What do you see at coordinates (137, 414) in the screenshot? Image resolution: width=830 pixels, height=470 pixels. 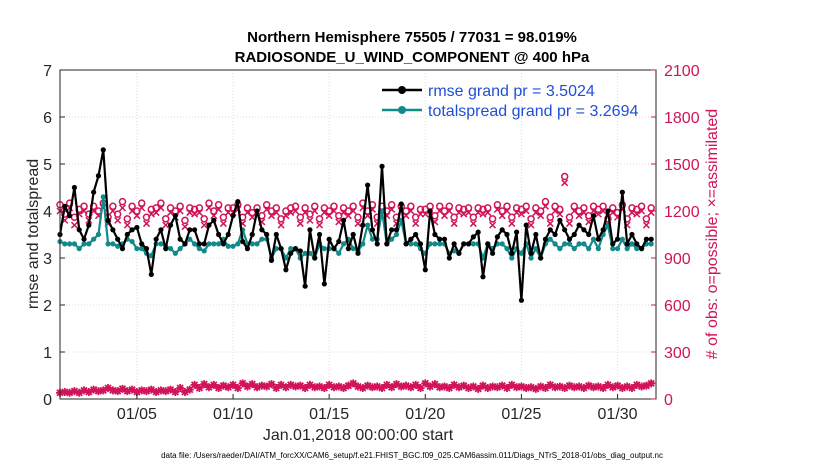 I see `x-tick-label: 01/05` at bounding box center [137, 414].